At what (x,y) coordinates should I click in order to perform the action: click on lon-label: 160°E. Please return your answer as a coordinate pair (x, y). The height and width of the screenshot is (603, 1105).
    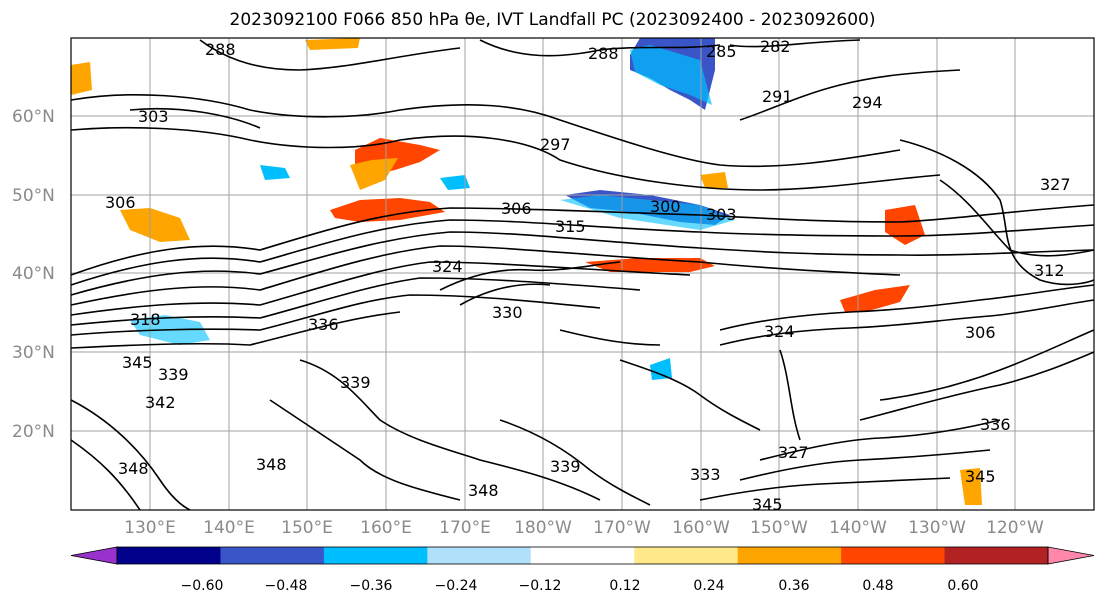
    Looking at the image, I should click on (386, 528).